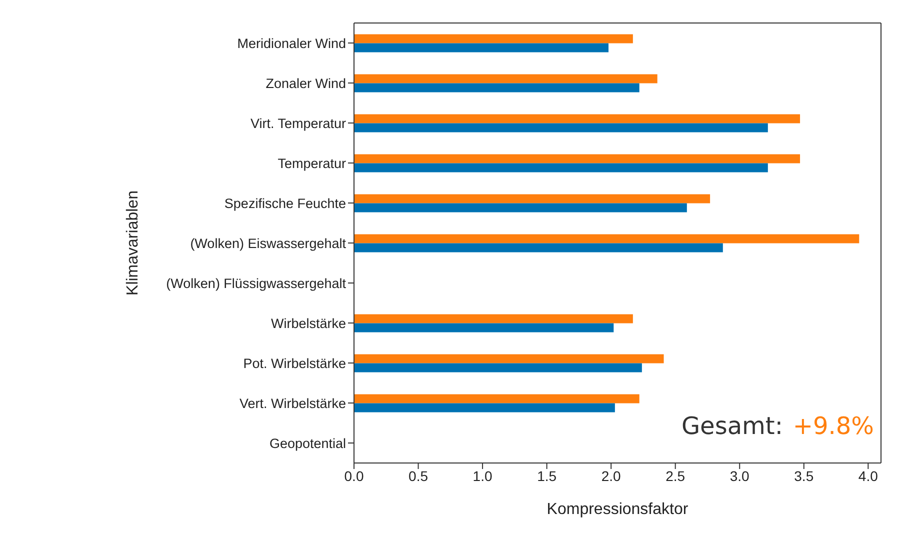  What do you see at coordinates (868, 476) in the screenshot?
I see `x-tick-label: 4.0` at bounding box center [868, 476].